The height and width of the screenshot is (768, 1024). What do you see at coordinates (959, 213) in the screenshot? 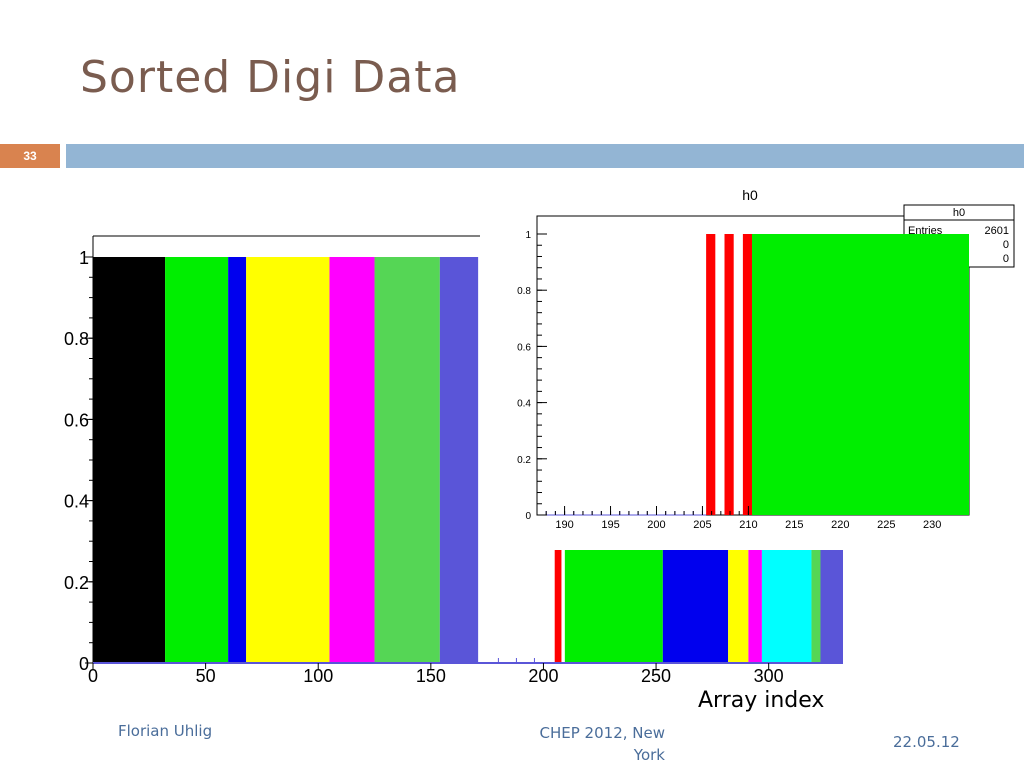
I see `stats-title: h0` at bounding box center [959, 213].